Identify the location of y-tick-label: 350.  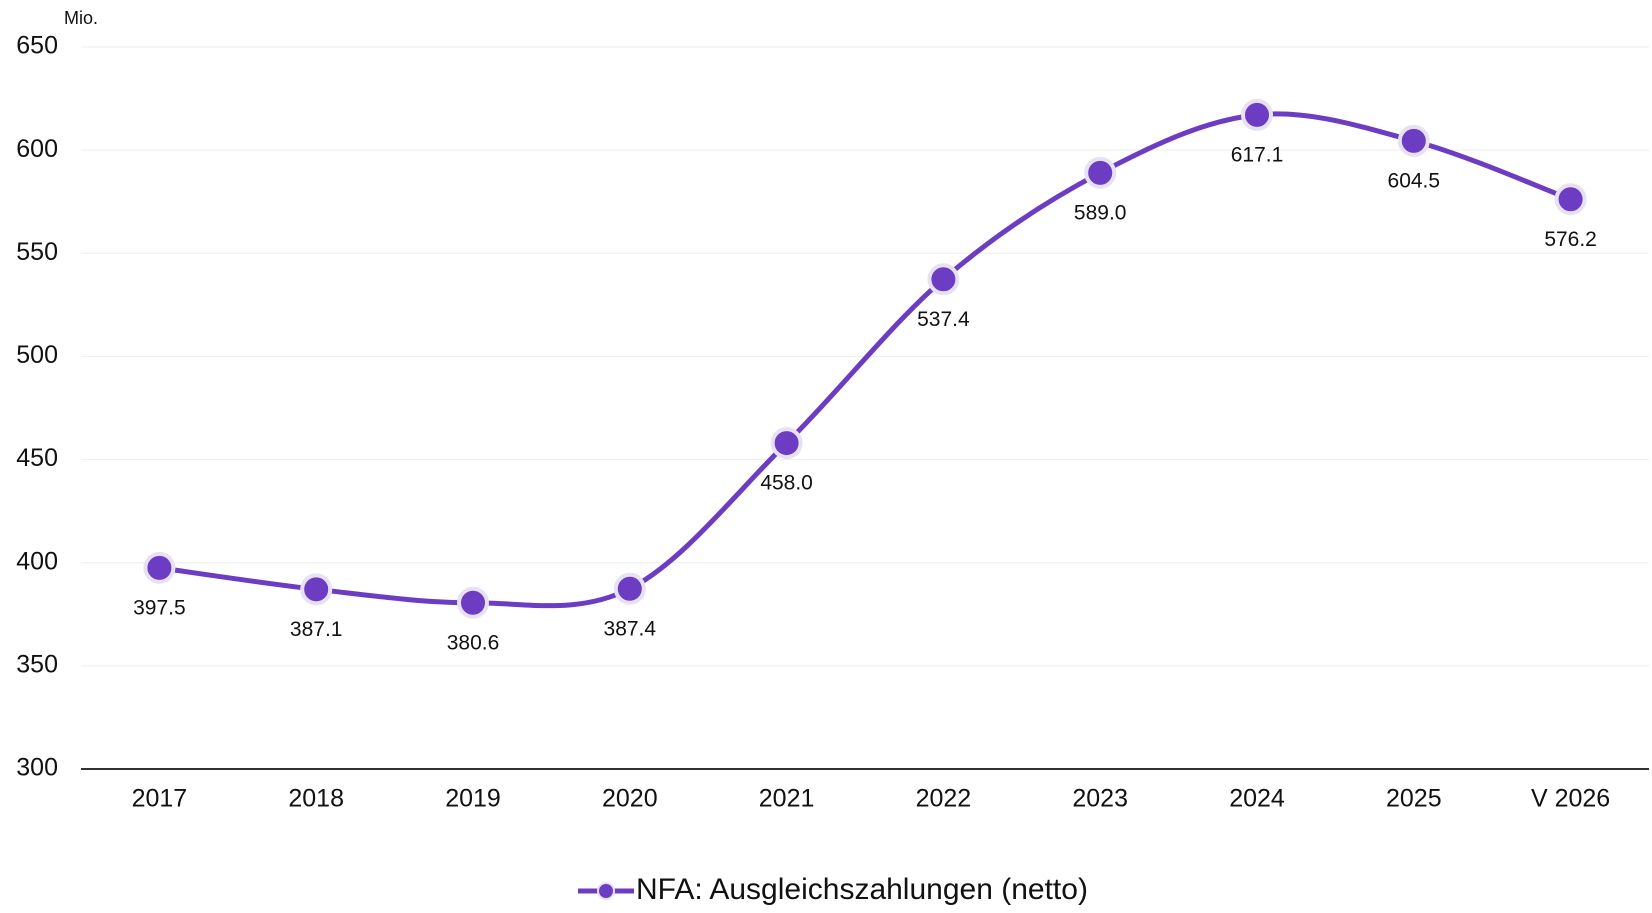
(37, 664).